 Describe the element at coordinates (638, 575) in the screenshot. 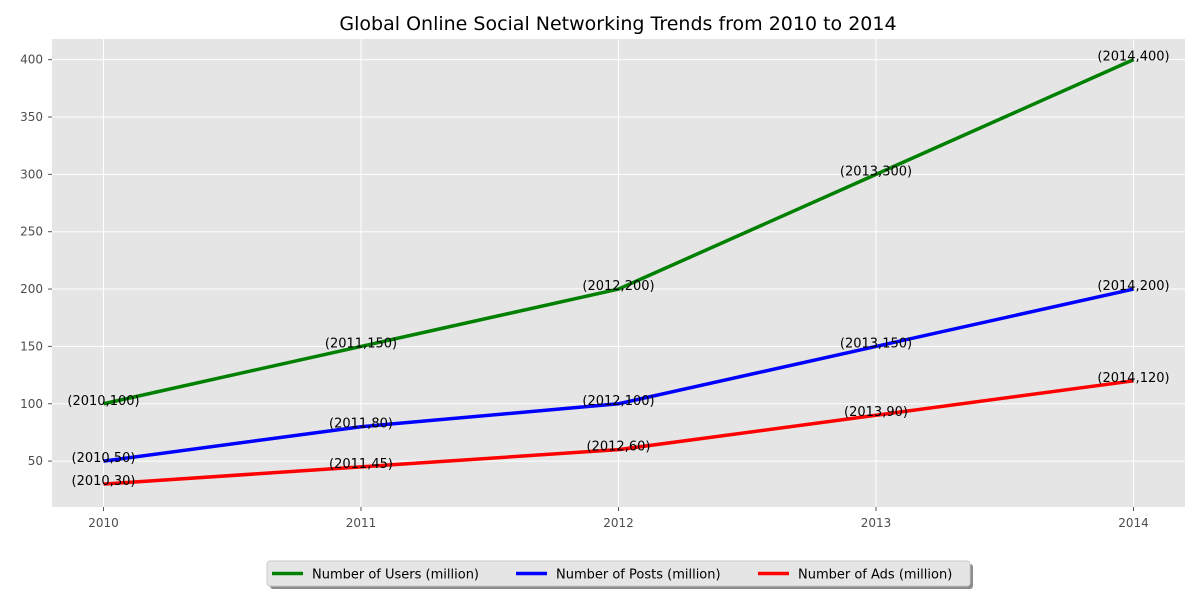

I see `legend-label: Number of Posts (million)` at that location.